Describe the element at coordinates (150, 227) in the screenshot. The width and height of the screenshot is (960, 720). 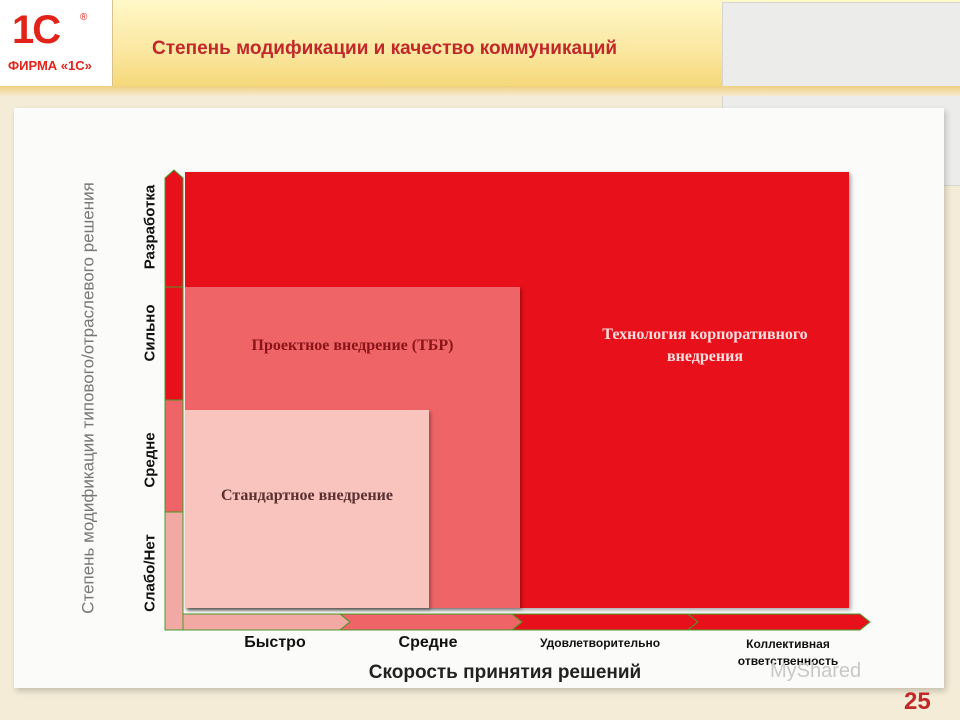
I see `y-level-development: Разработка` at that location.